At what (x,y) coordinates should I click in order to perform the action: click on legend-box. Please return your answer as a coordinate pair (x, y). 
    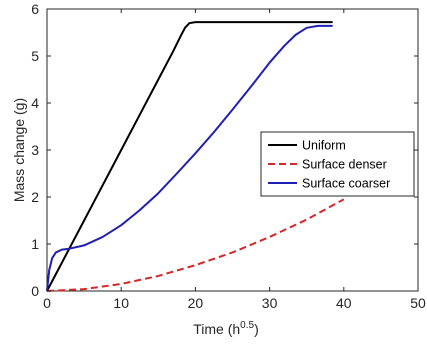
    Looking at the image, I should click on (337, 164).